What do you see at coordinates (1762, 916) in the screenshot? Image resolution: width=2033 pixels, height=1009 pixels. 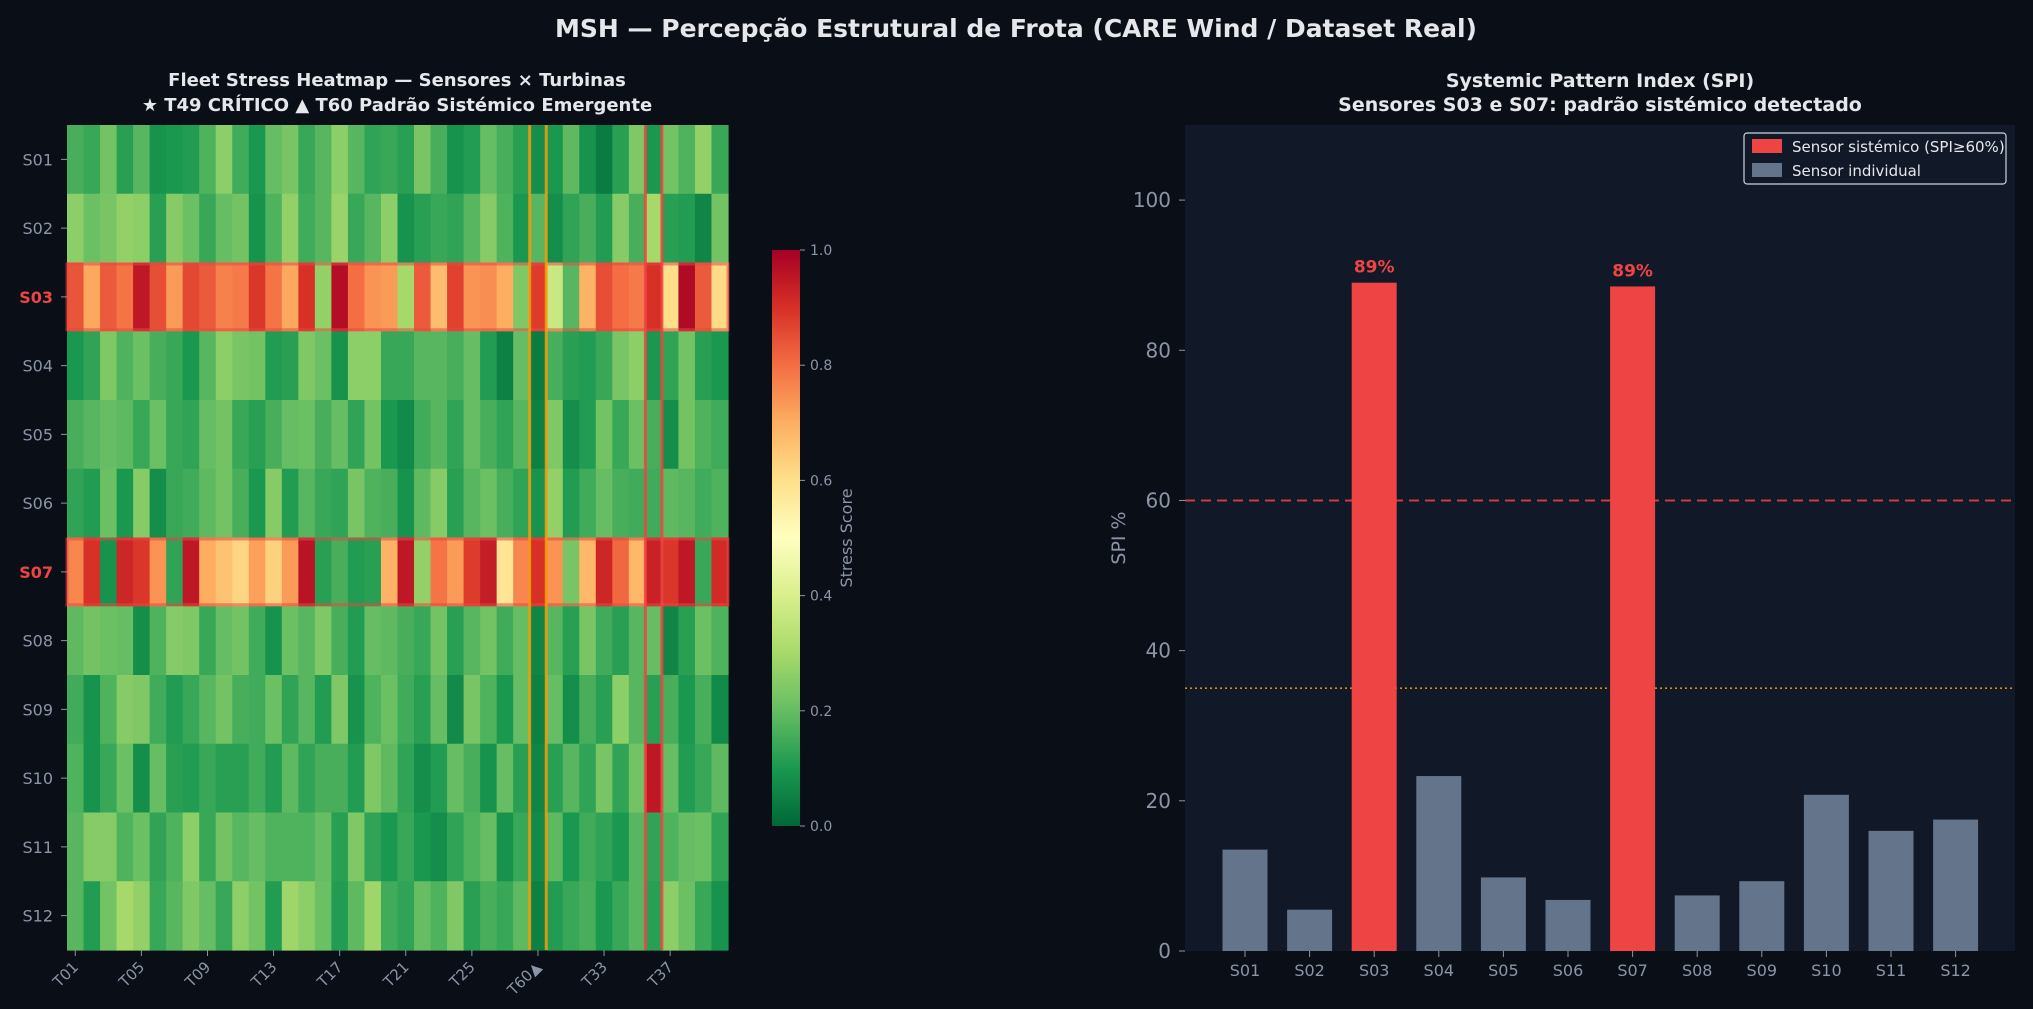 I see `bar-s09` at bounding box center [1762, 916].